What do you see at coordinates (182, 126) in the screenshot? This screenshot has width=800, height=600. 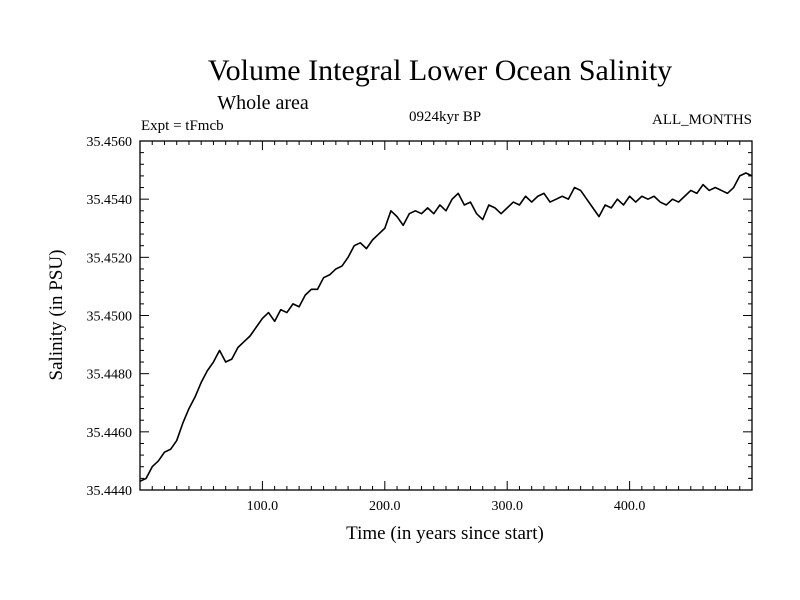 I see `experiment-label: Expt = tFmcb` at bounding box center [182, 126].